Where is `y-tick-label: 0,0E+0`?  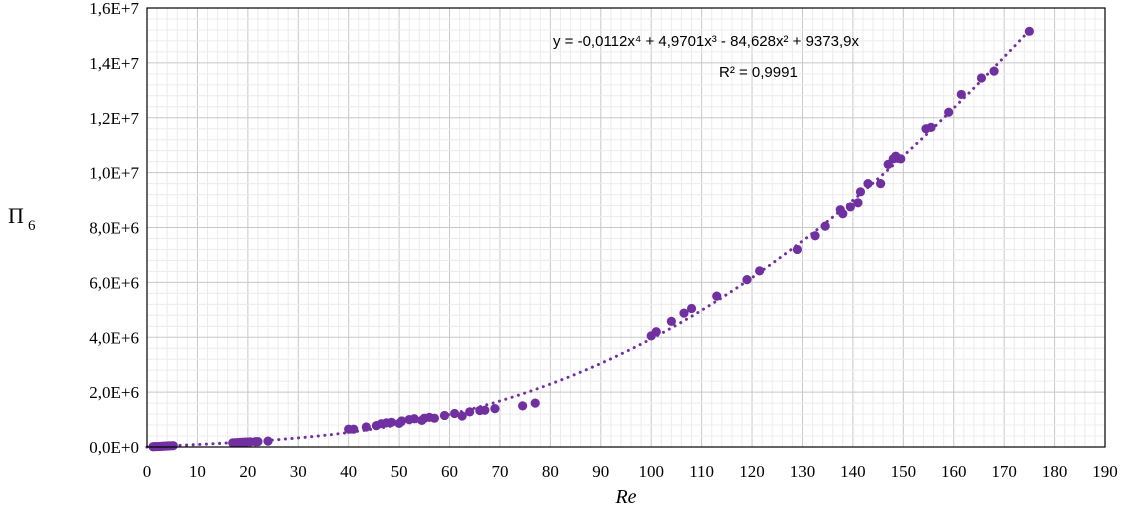 y-tick-label: 0,0E+0 is located at coordinates (114, 447).